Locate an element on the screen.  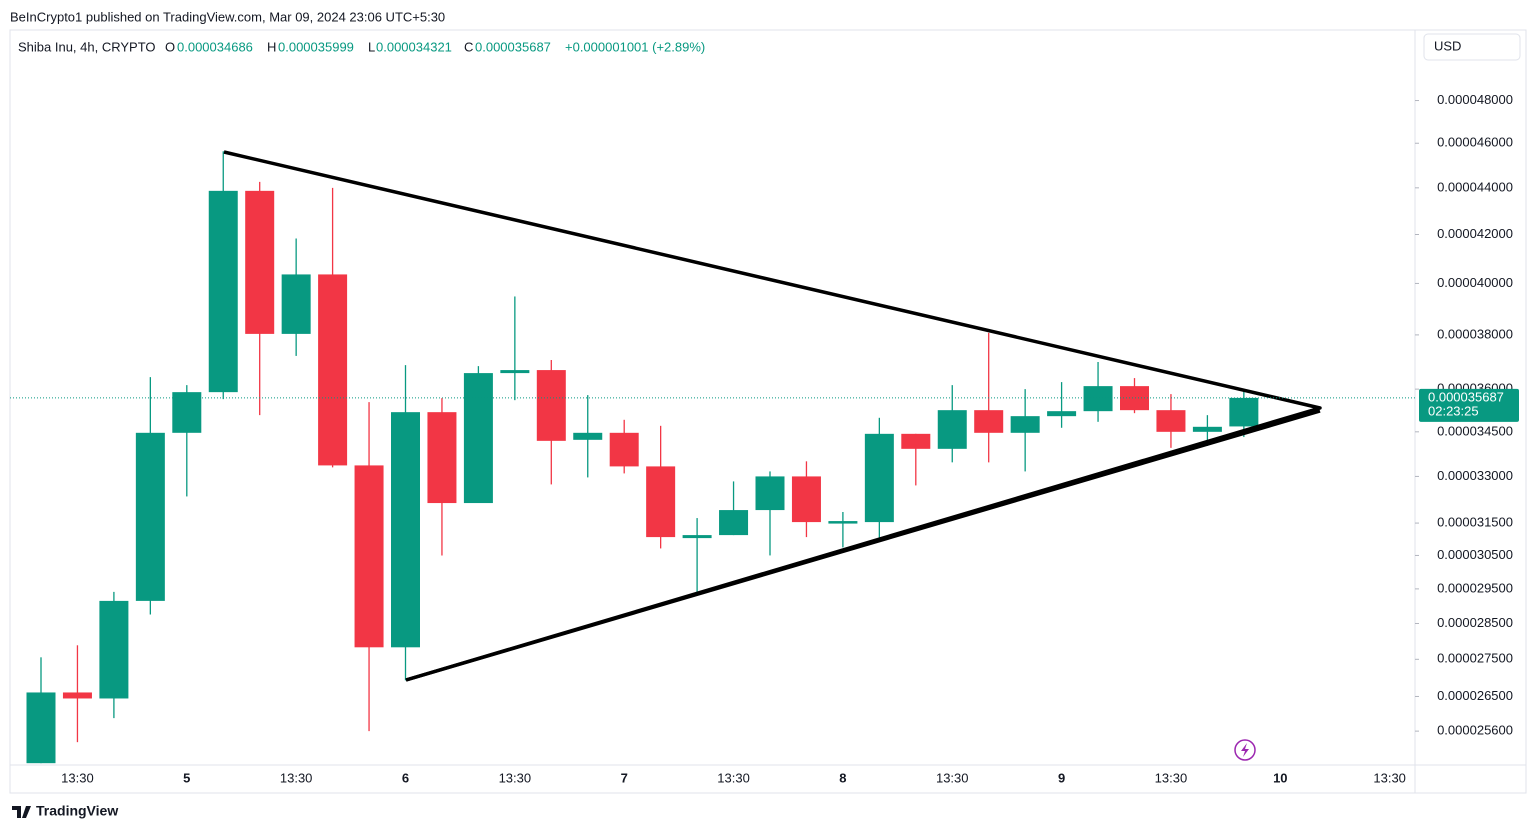
ohlc-value: 0.000035687 is located at coordinates (513, 46).